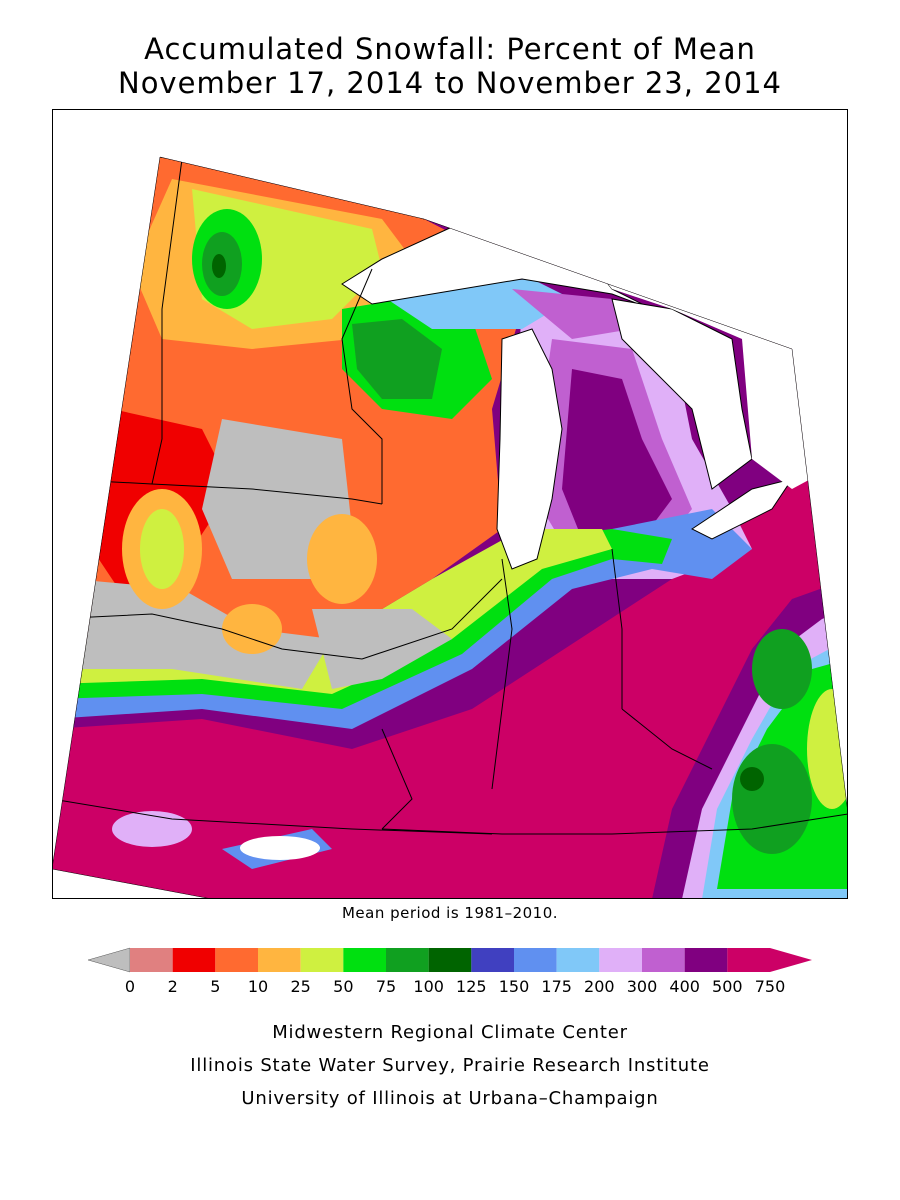 Image resolution: width=900 pixels, height=1200 pixels. I want to click on band-750-lower-mi, so click(617, 454).